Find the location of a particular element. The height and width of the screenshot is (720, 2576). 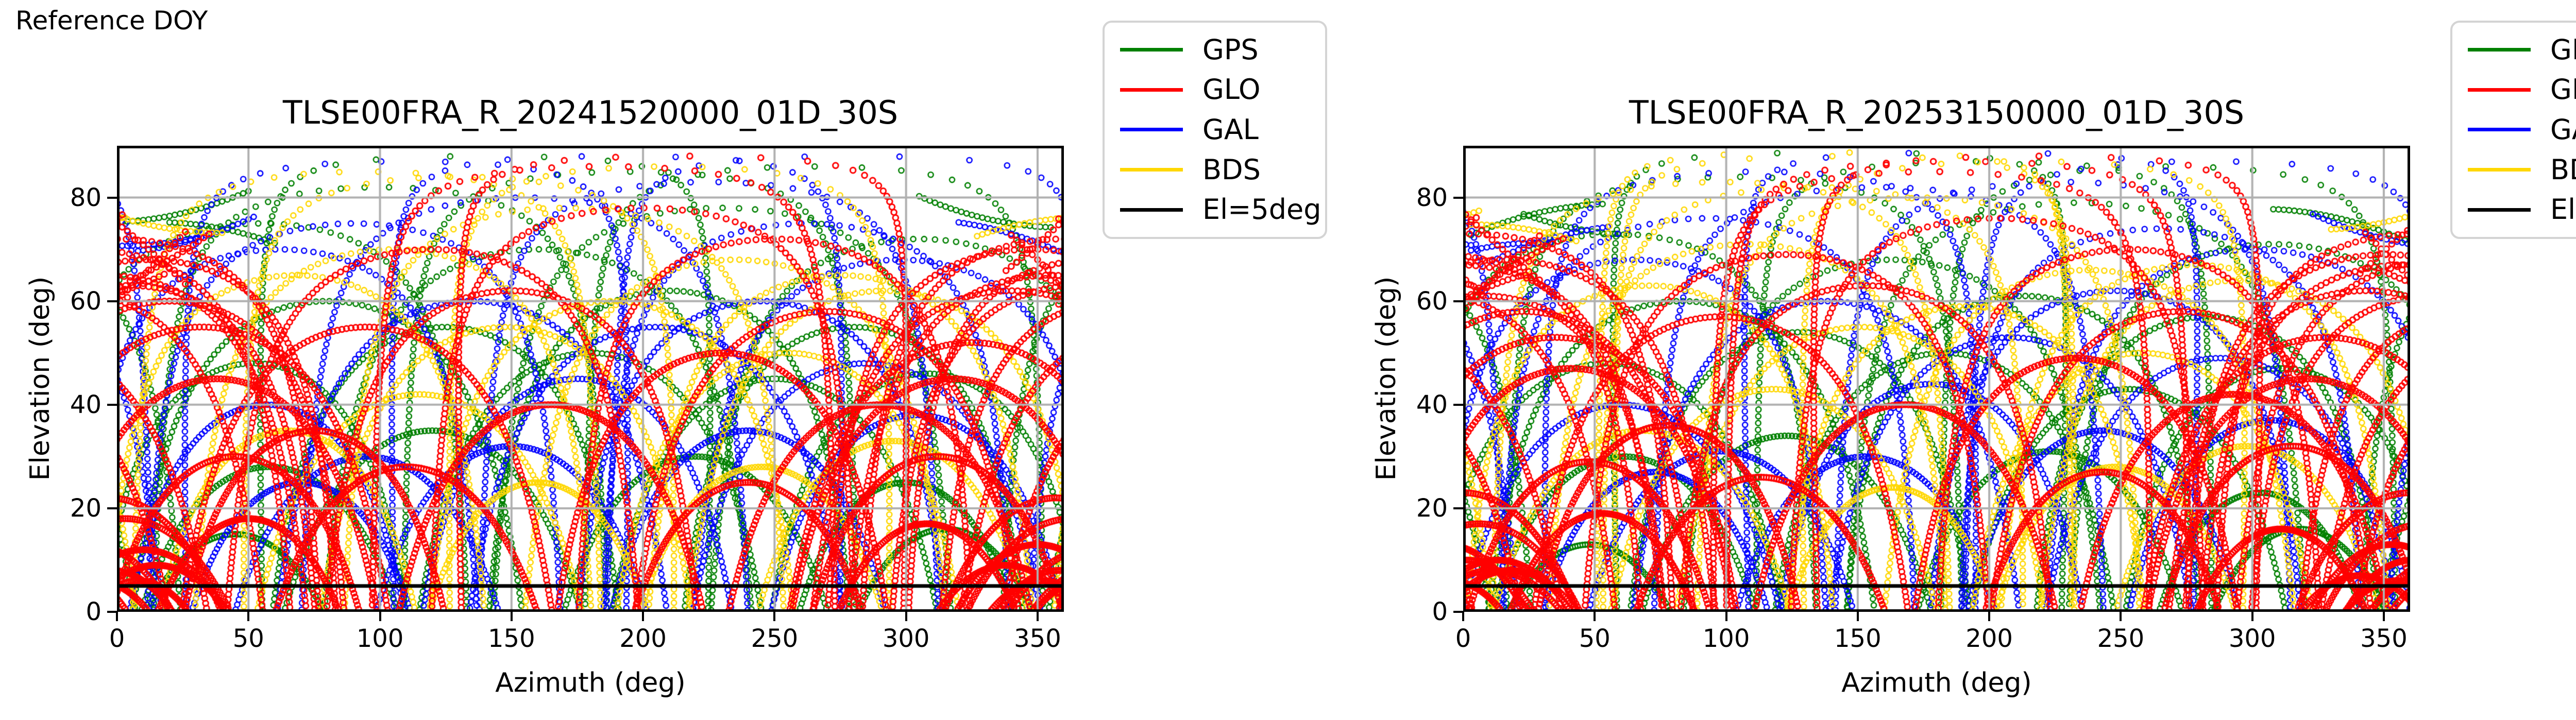

panel1-legend: GPS GLO GAL BDS El=5deg is located at coordinates (1215, 130).